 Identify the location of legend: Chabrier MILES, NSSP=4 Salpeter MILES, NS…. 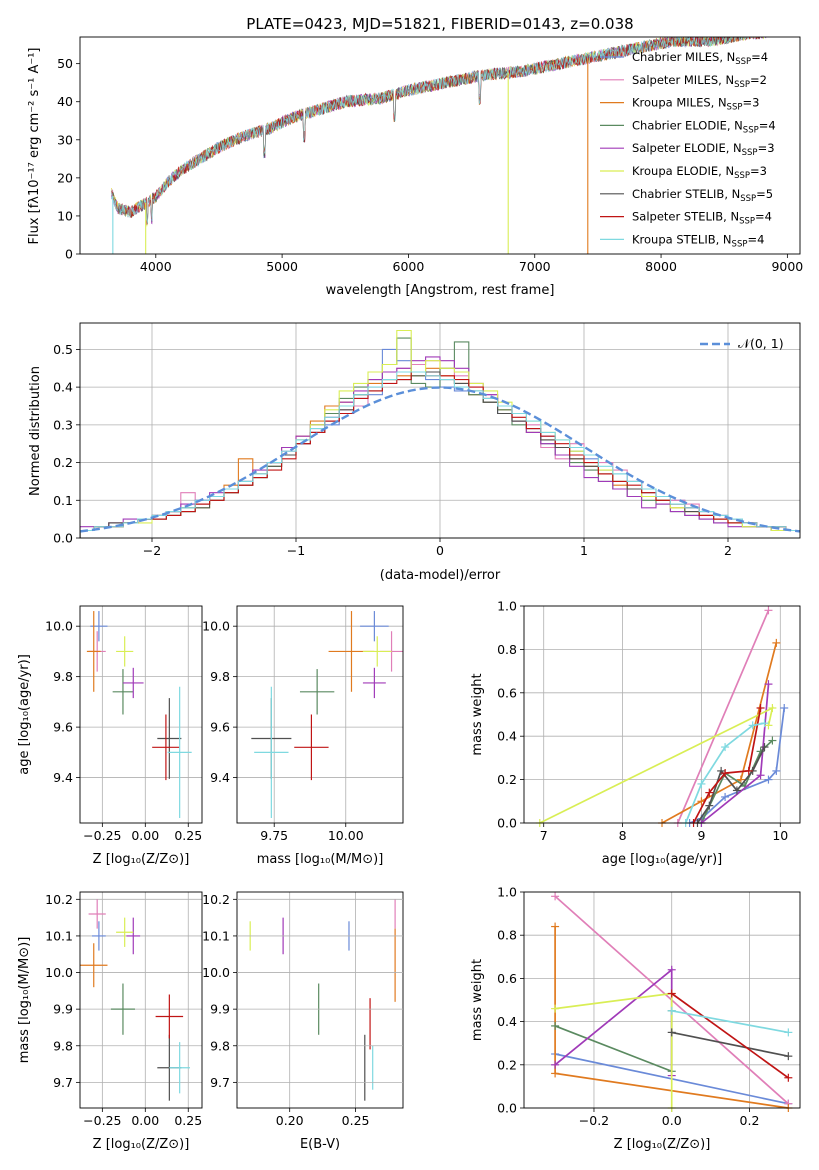
(688, 149).